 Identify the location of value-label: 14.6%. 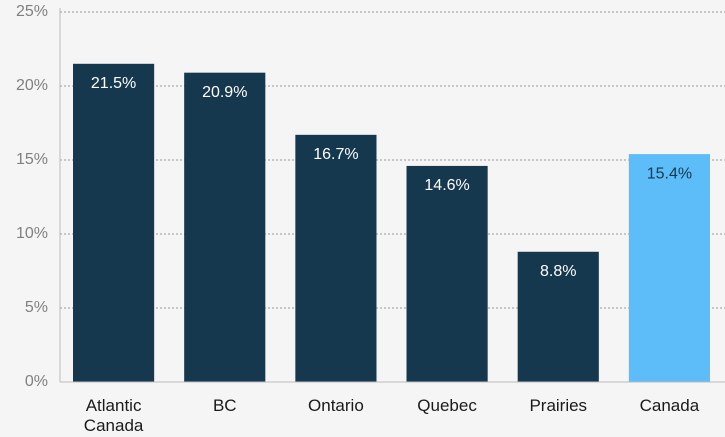
(446, 185).